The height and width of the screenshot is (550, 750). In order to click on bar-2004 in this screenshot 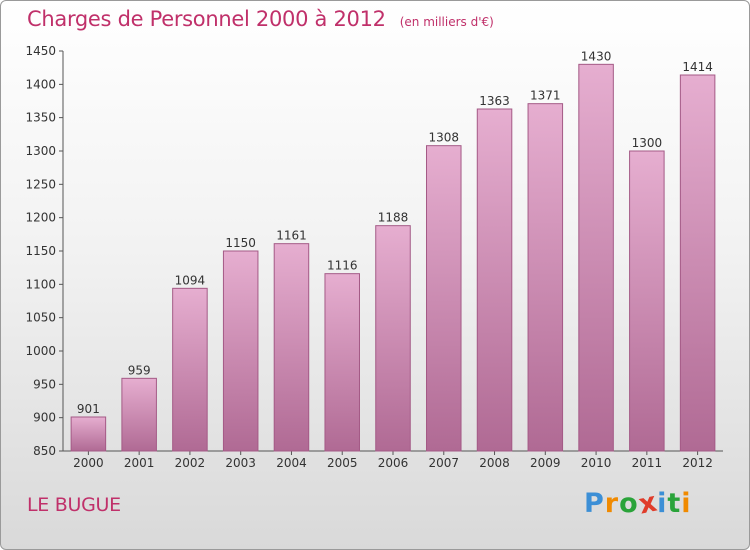, I will do `click(291, 347)`.